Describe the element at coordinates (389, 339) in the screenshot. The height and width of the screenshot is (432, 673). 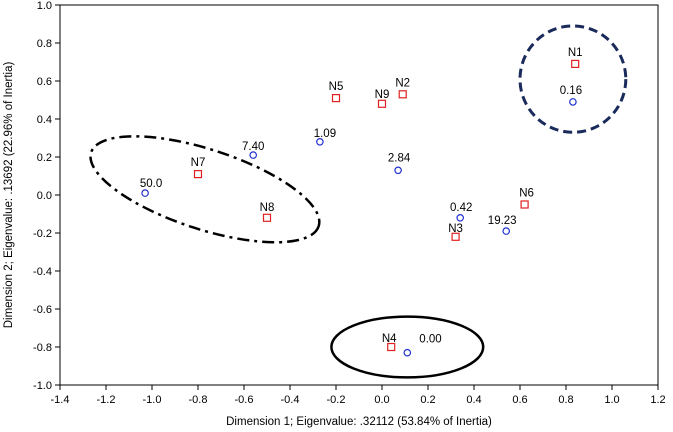
I see `point-label: N4` at that location.